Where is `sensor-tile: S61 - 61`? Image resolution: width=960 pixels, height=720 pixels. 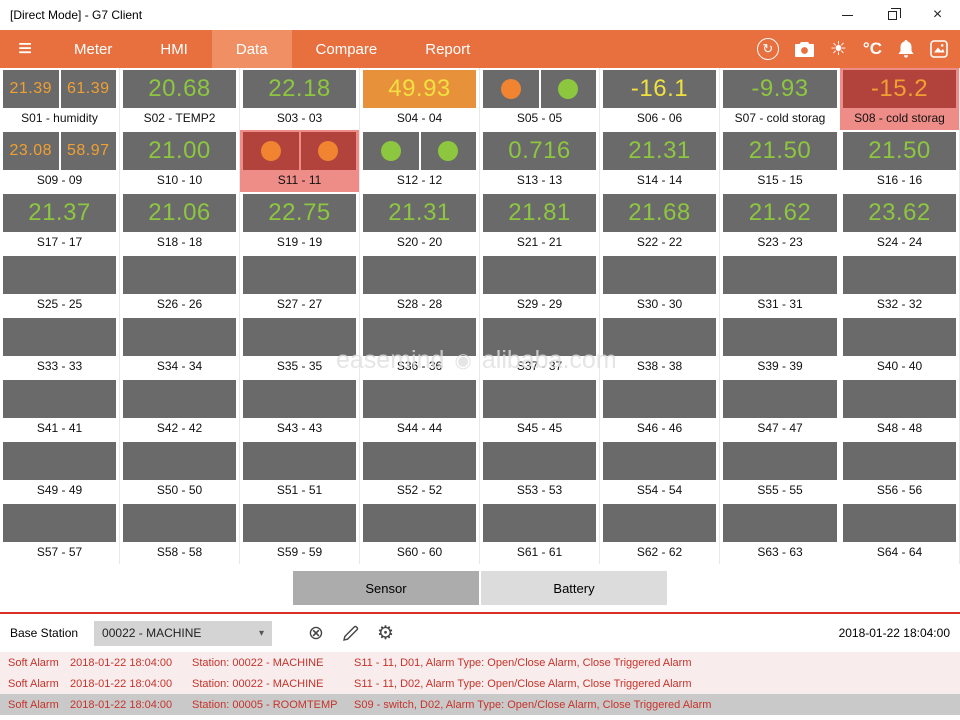
sensor-tile: S61 - 61 is located at coordinates (540, 533).